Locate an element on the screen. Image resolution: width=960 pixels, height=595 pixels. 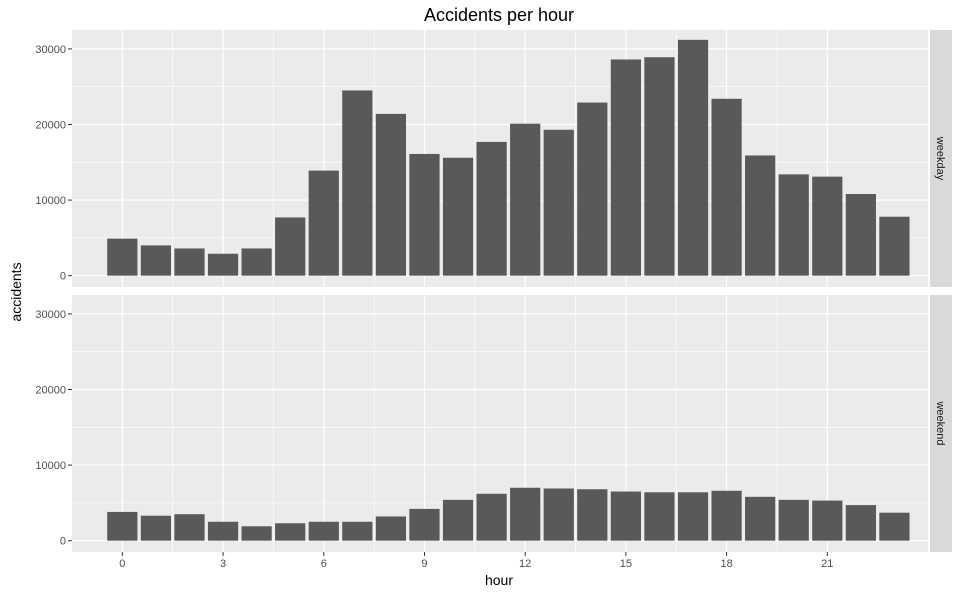
x-tick-label: 9 is located at coordinates (424, 564).